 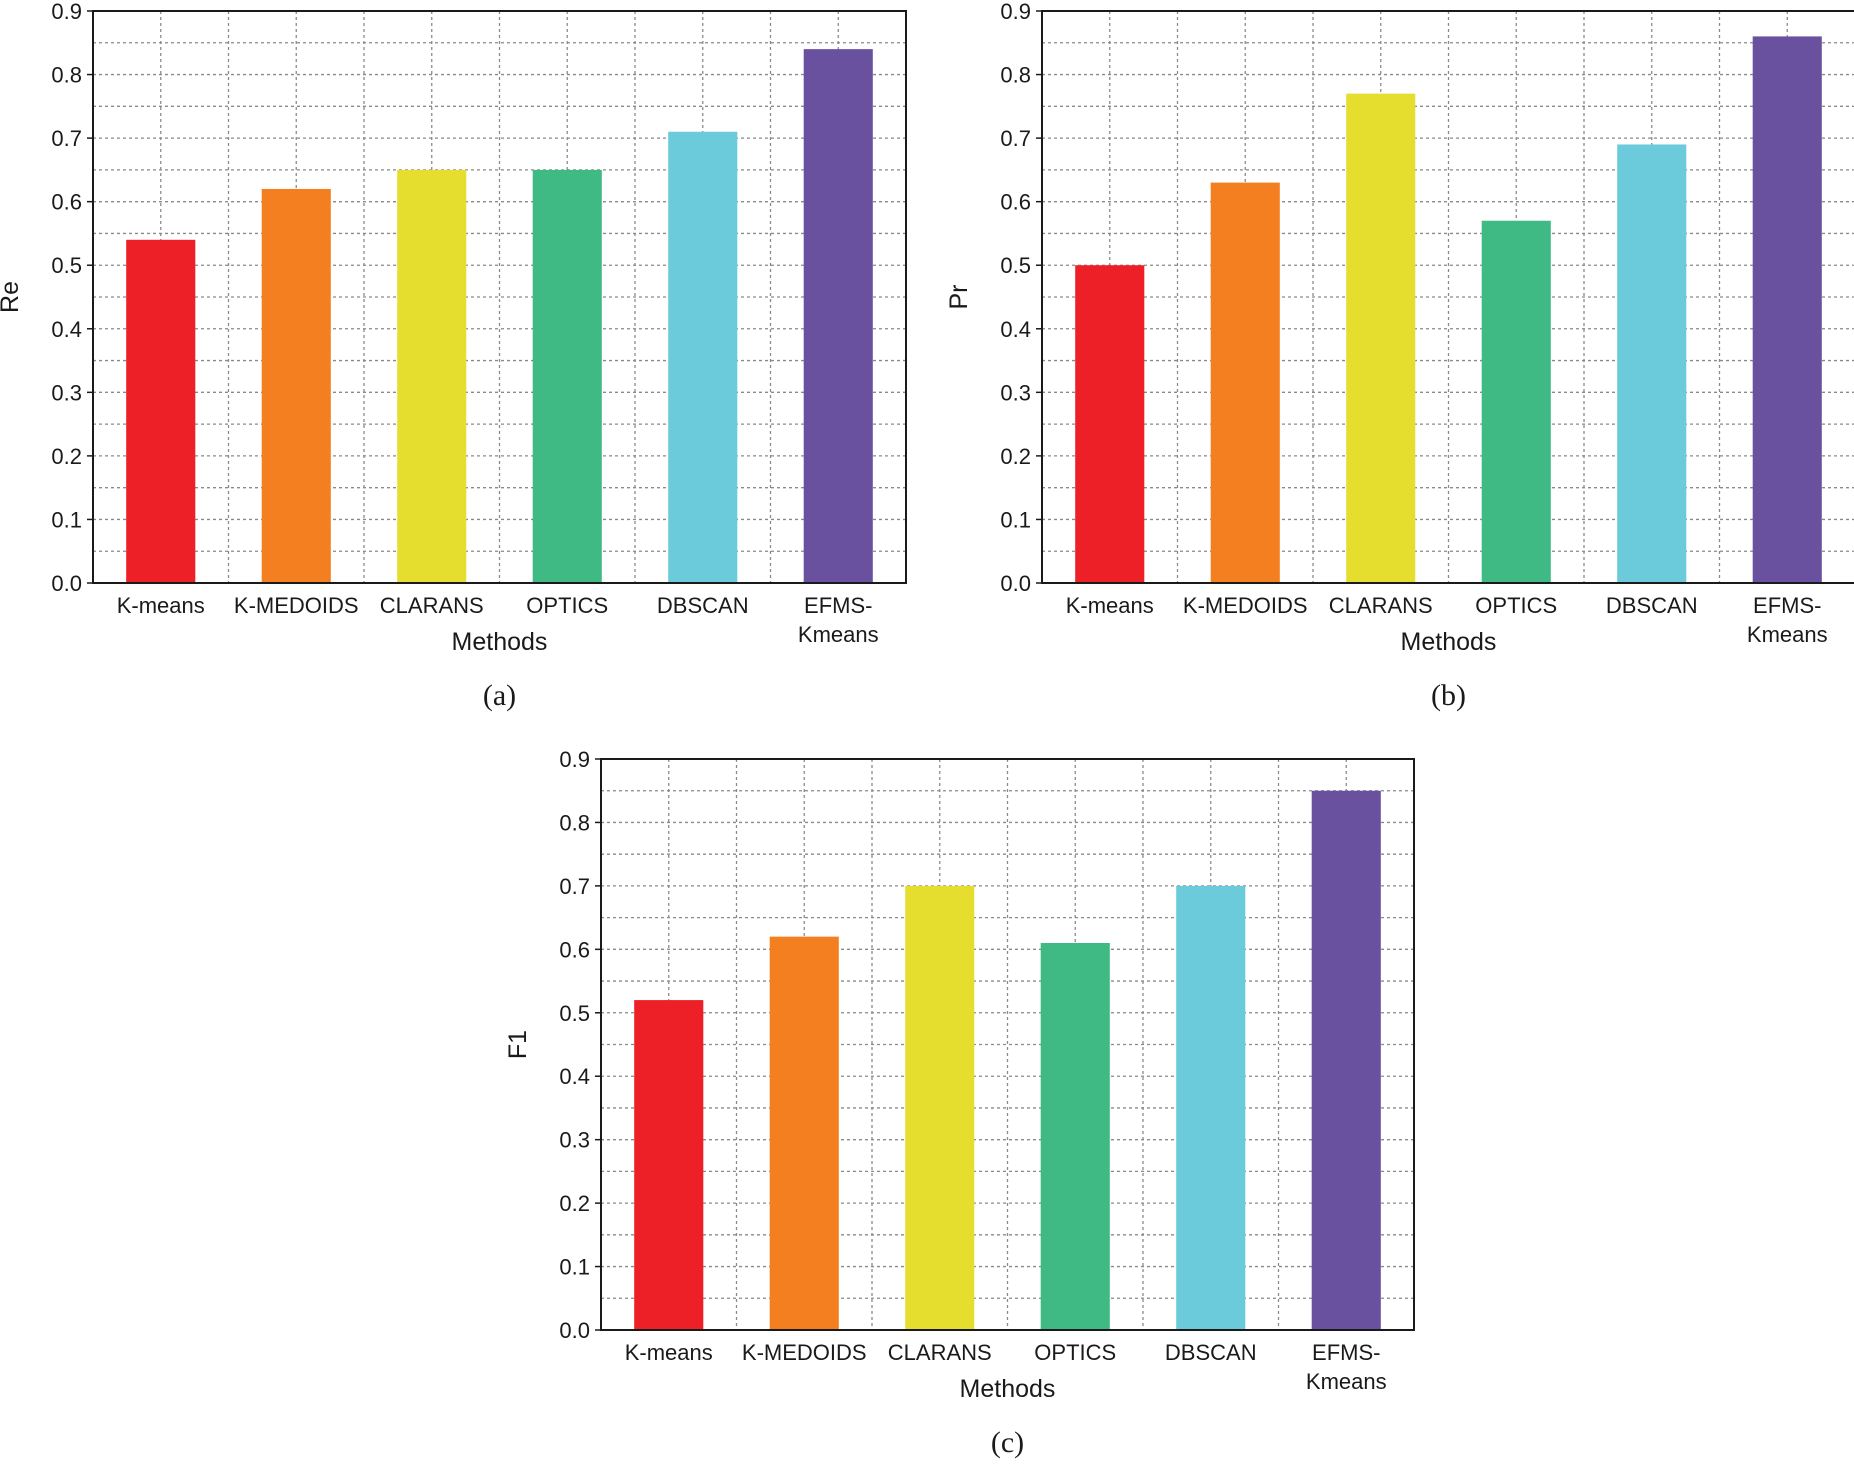 What do you see at coordinates (499, 695) in the screenshot?
I see `panel-caption: (a)` at bounding box center [499, 695].